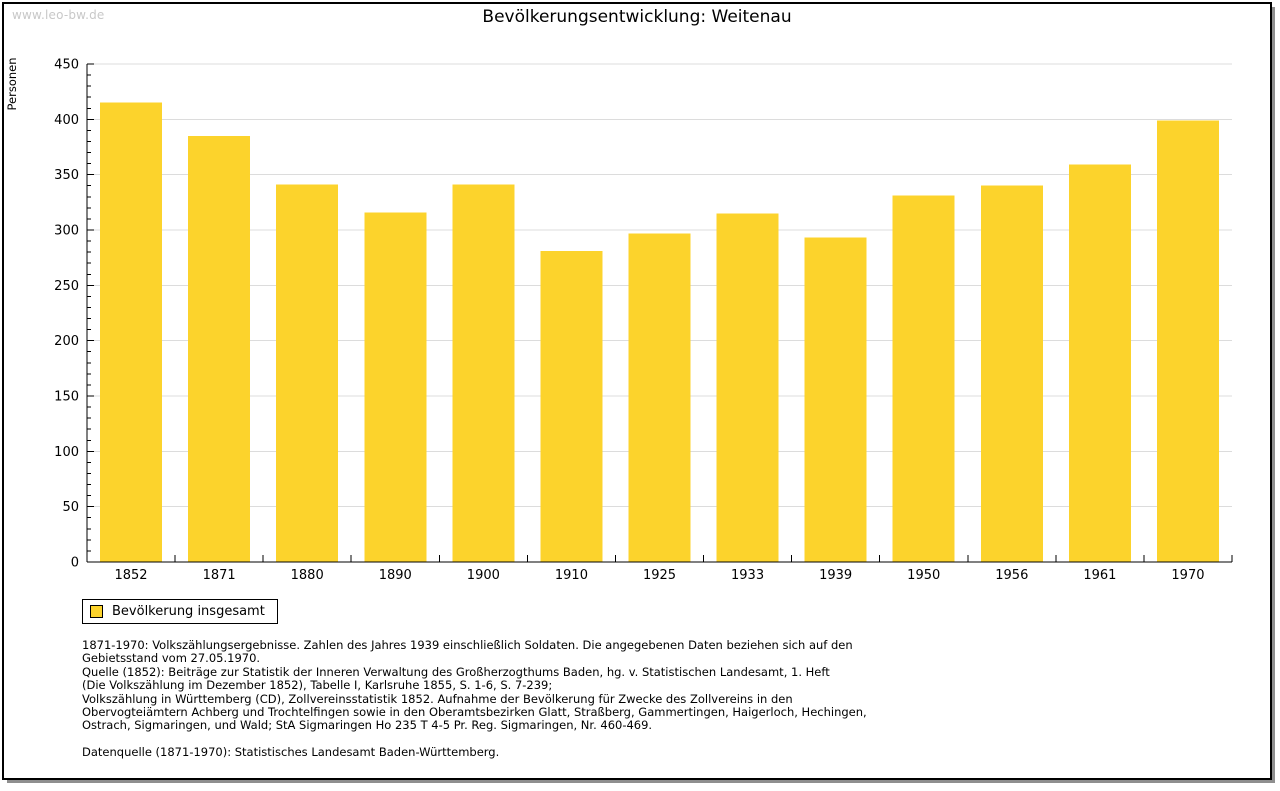  Describe the element at coordinates (12, 83) in the screenshot. I see `y-axis-label: Personen` at that location.